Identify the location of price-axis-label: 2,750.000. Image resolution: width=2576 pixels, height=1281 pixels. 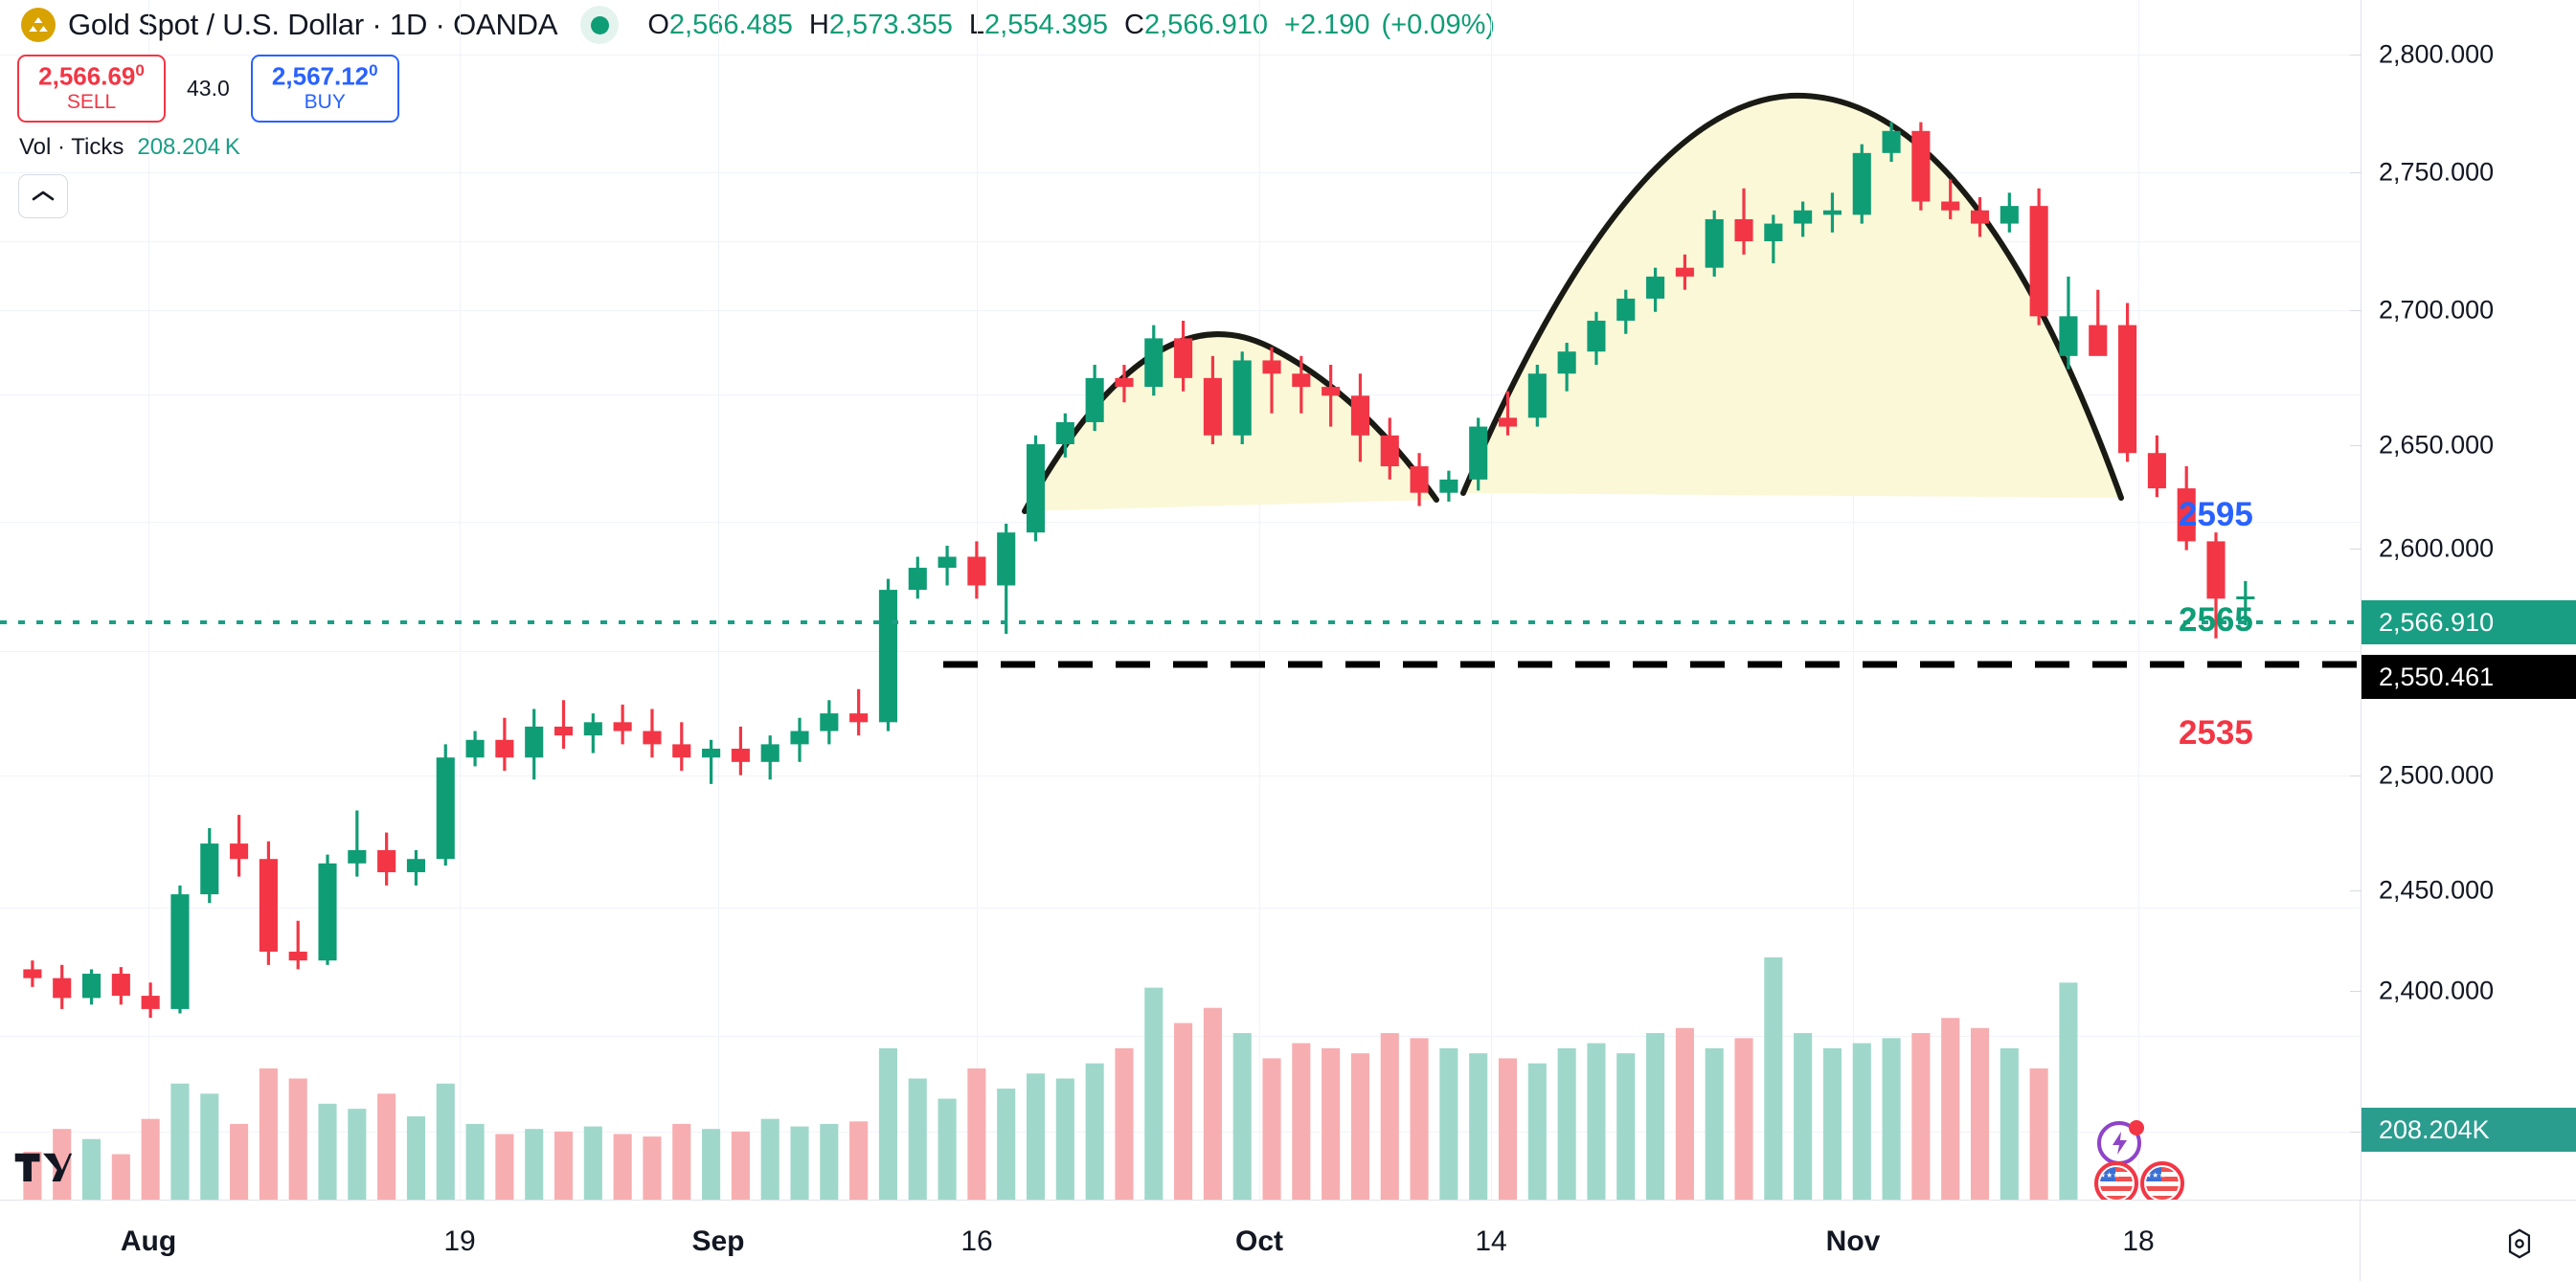
(2437, 172).